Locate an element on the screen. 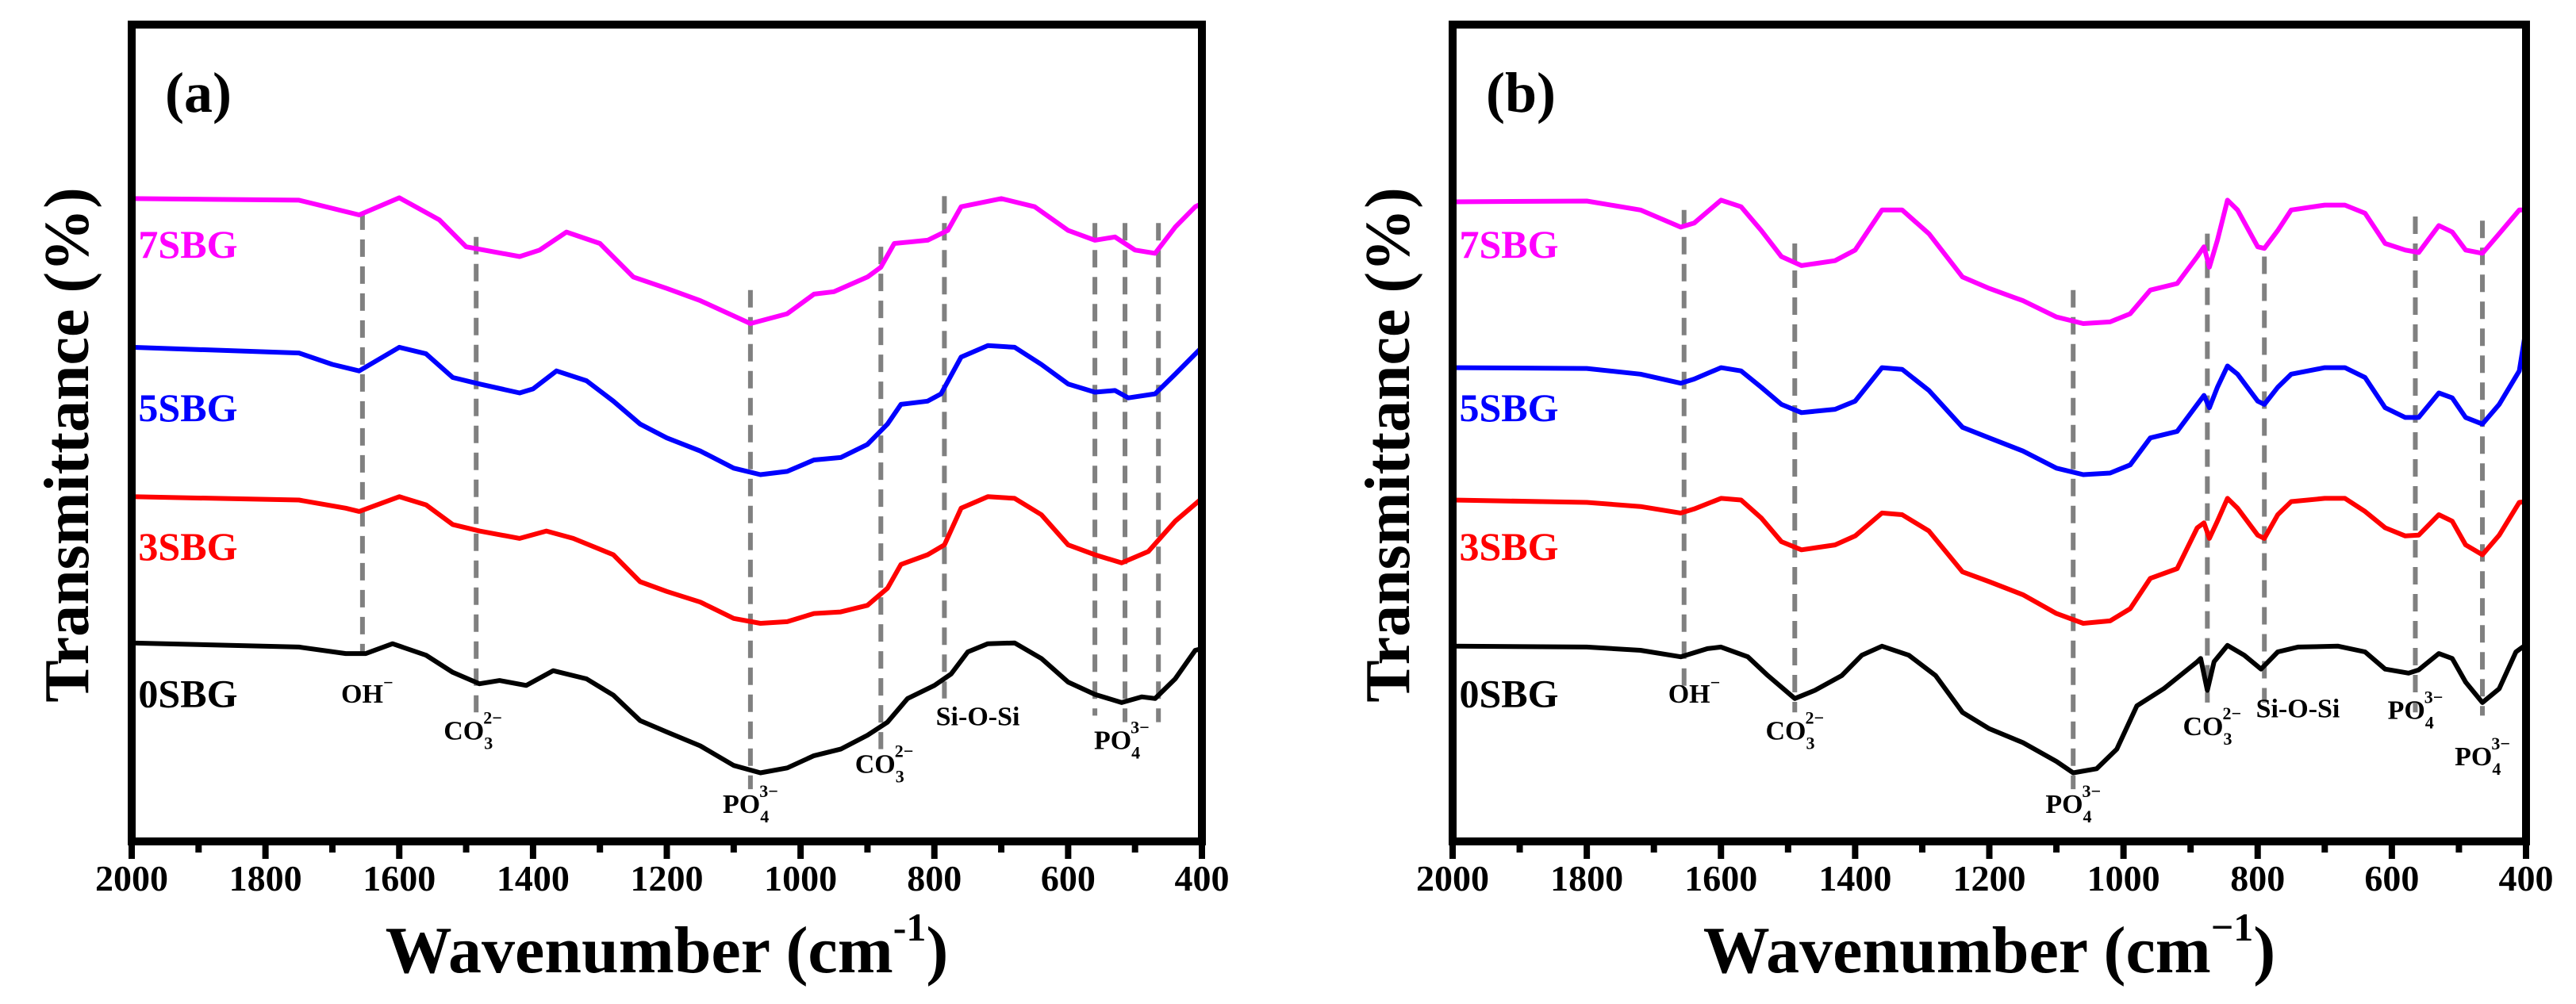 The height and width of the screenshot is (1004, 2576). x-axis-title: Wavenumber (cm−1) is located at coordinates (1989, 946).